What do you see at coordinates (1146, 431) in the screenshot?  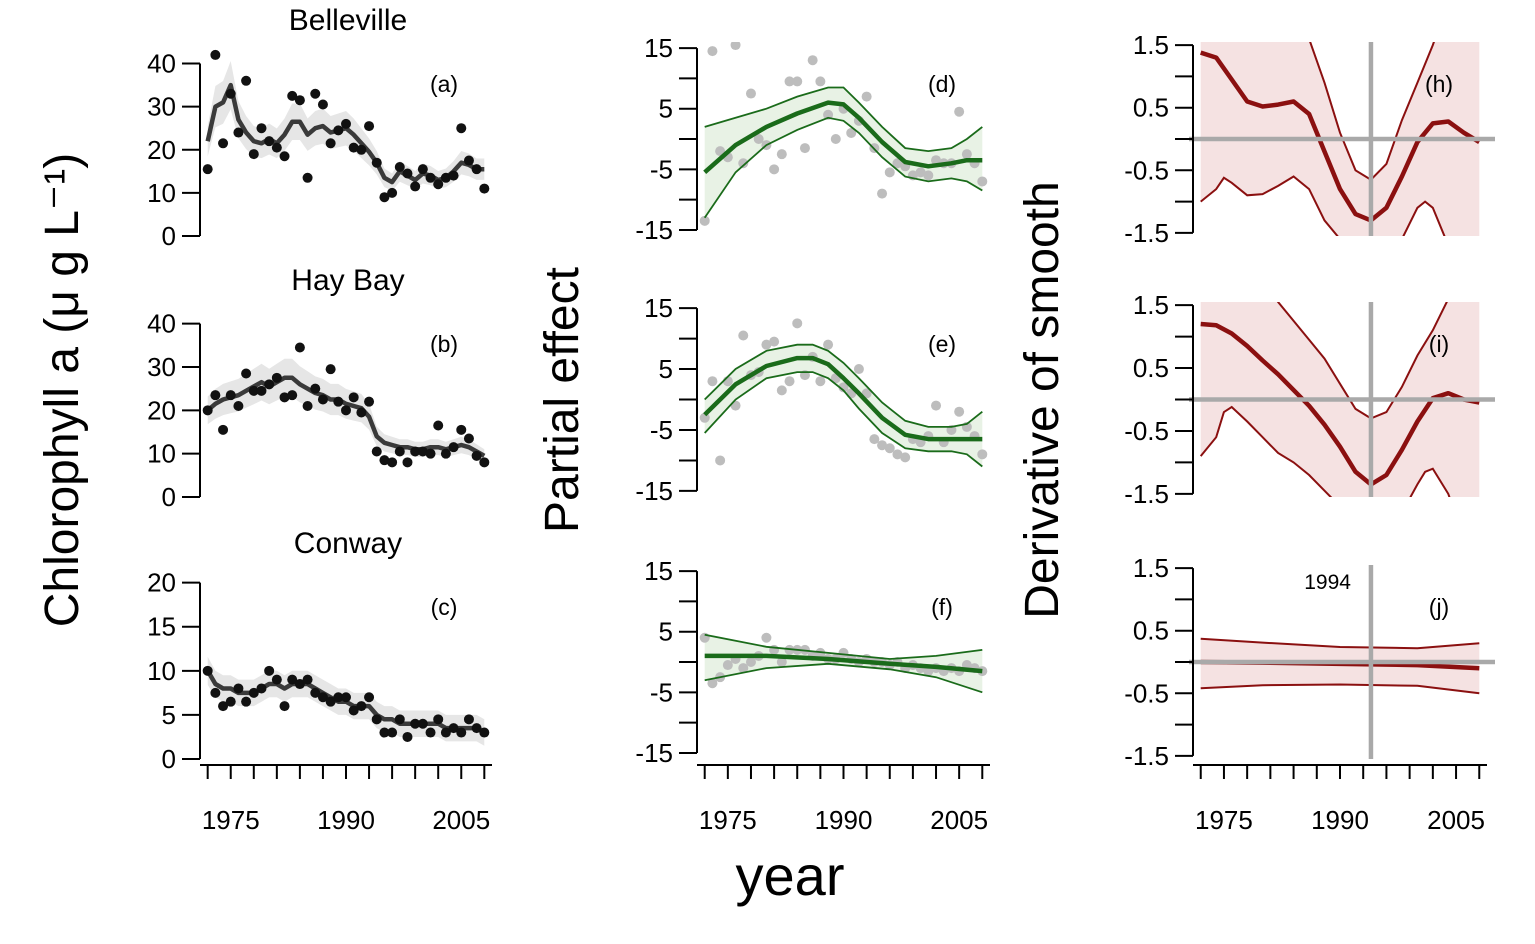 I see `panel-i-ytick-label-1: -0.5` at bounding box center [1146, 431].